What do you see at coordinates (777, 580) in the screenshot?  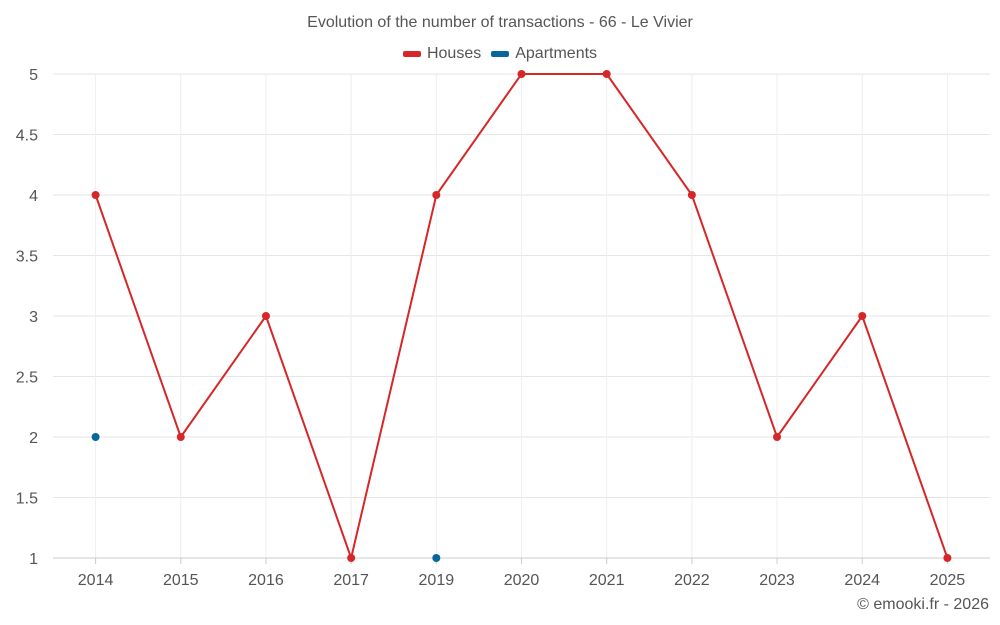 I see `x-tick-label: 2023` at bounding box center [777, 580].